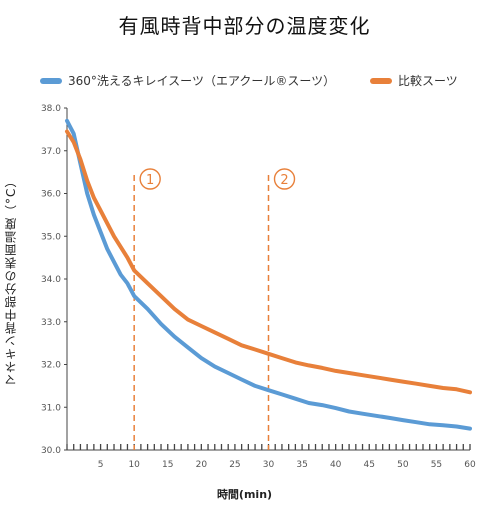 The width and height of the screenshot is (489, 516). What do you see at coordinates (470, 465) in the screenshot?
I see `x-tick-label: 60` at bounding box center [470, 465].